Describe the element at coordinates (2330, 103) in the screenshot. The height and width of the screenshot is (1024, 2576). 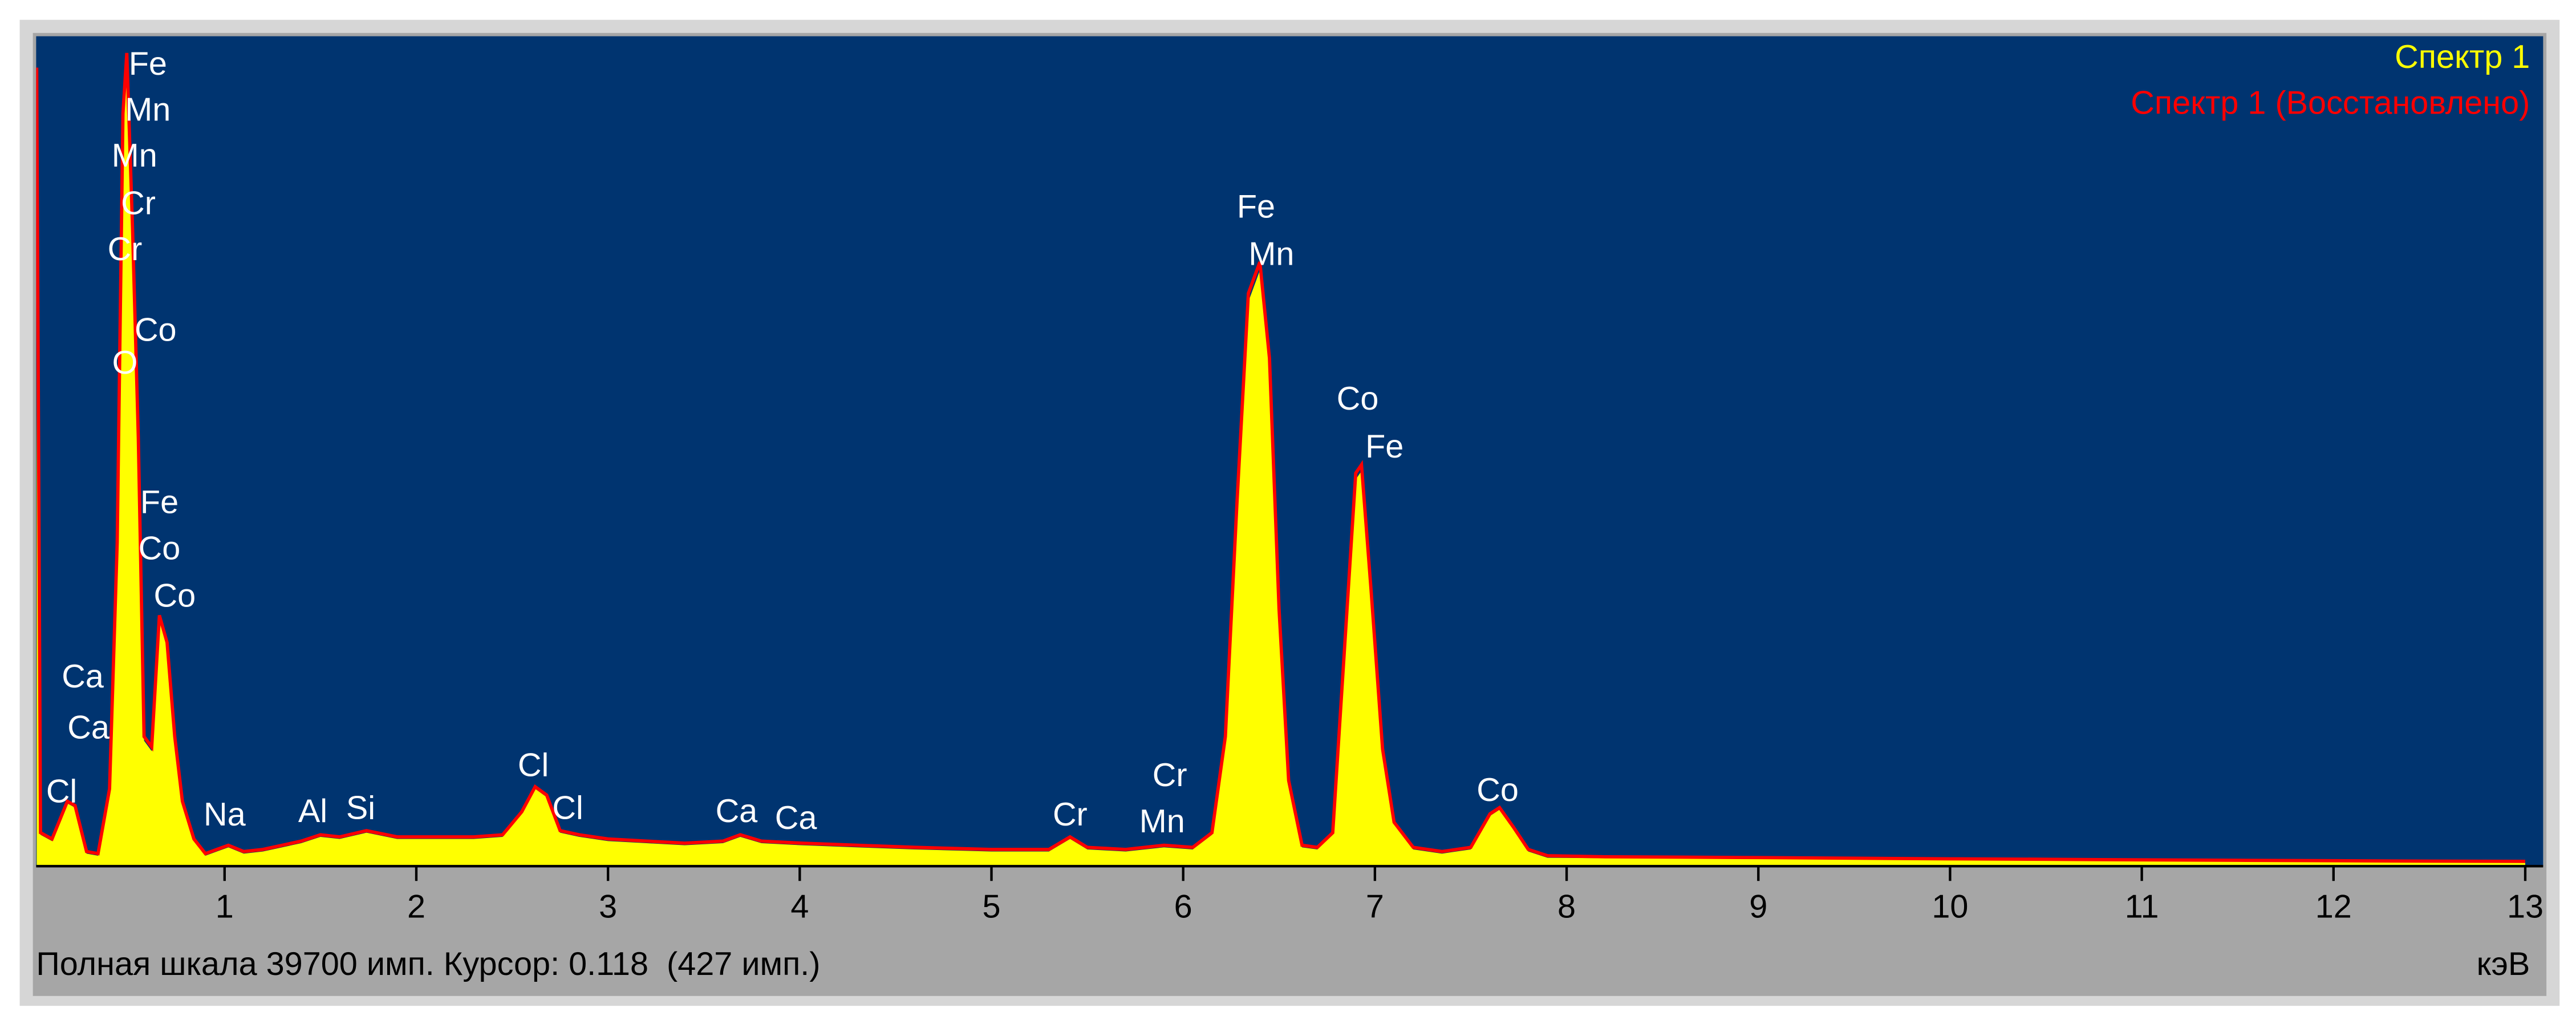
I see `legend-entry: Спектр 1 (Восстановлено)` at that location.